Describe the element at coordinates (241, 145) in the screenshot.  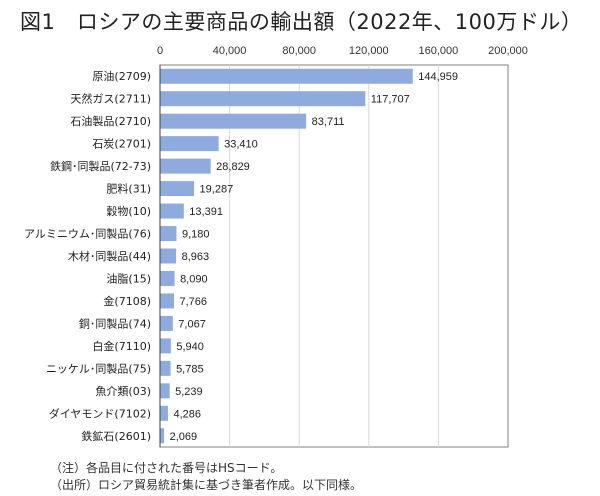
I see `data-label: 33,410` at that location.